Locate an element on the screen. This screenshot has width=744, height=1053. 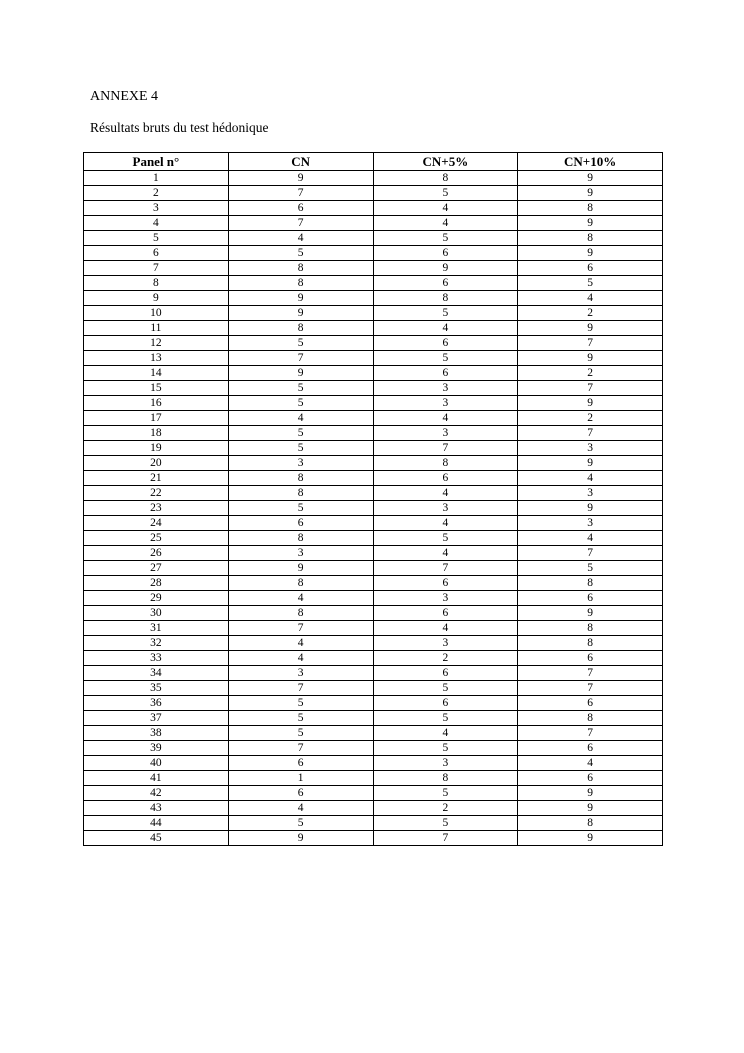
panel-number-cell: 20 is located at coordinates (156, 463).